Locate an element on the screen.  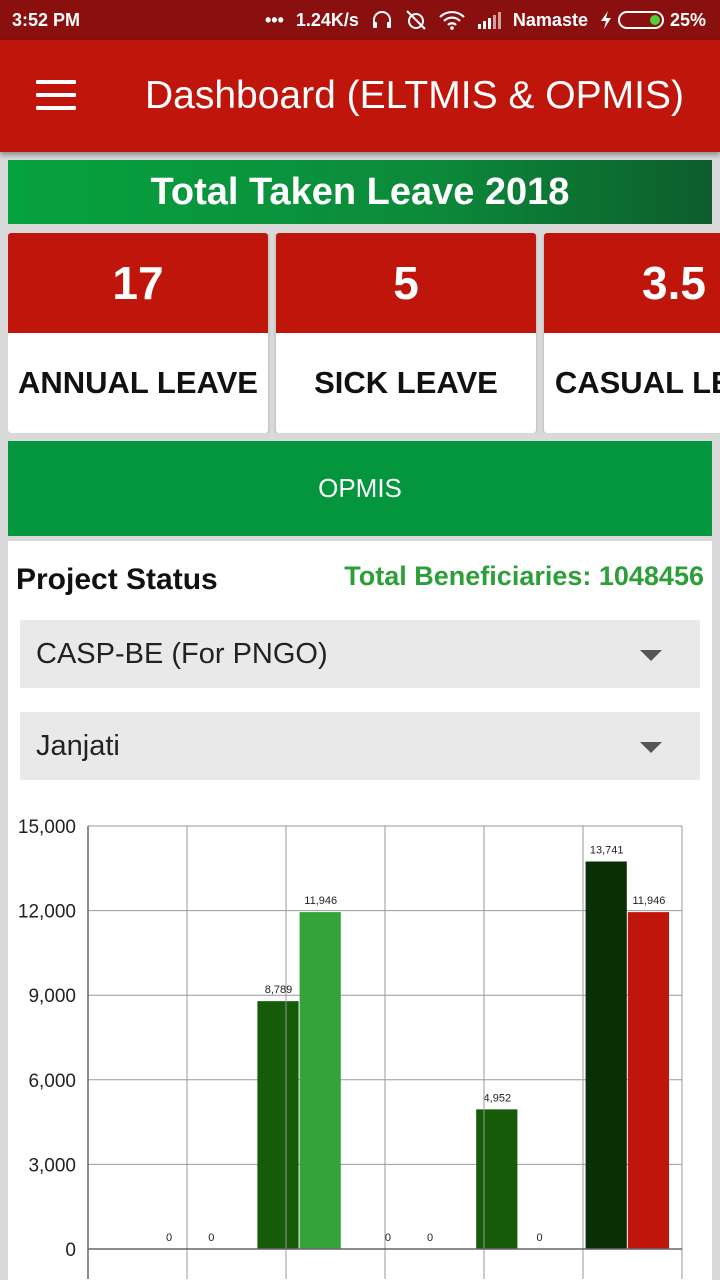
annual-leave-value: 17 is located at coordinates (138, 283).